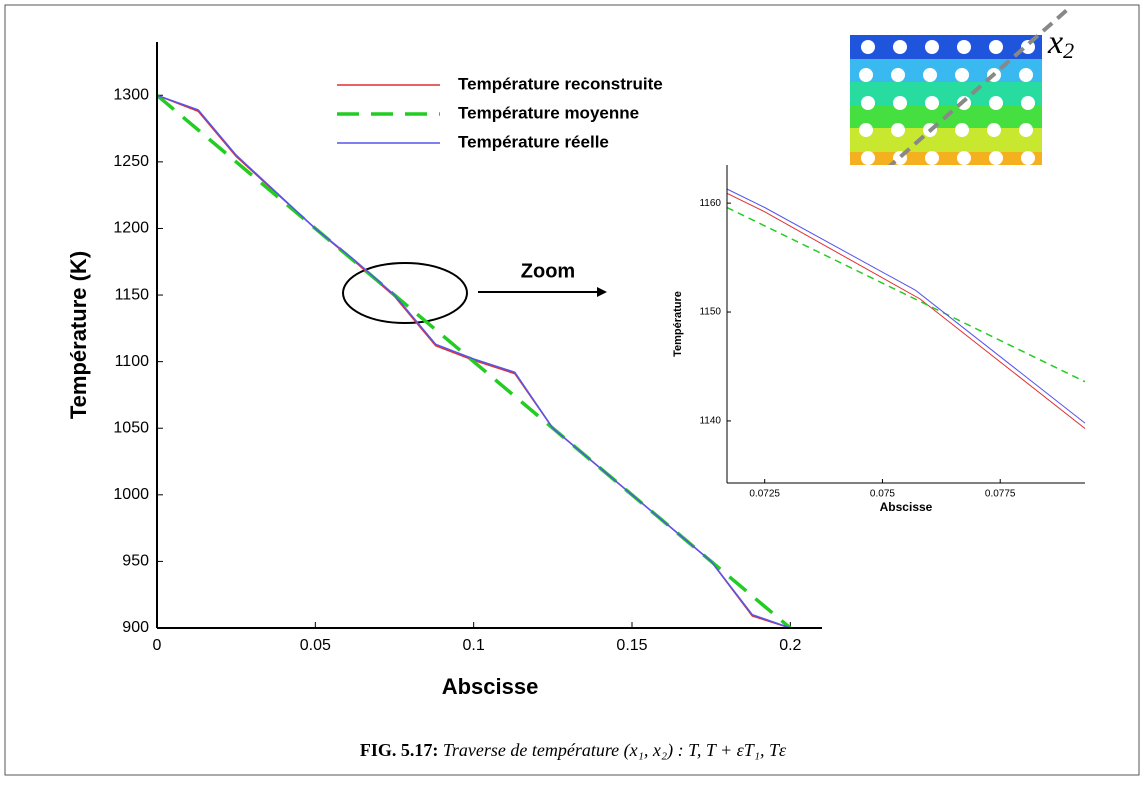 The height and width of the screenshot is (787, 1146). What do you see at coordinates (533, 141) in the screenshot?
I see `legend-label: Température réelle` at bounding box center [533, 141].